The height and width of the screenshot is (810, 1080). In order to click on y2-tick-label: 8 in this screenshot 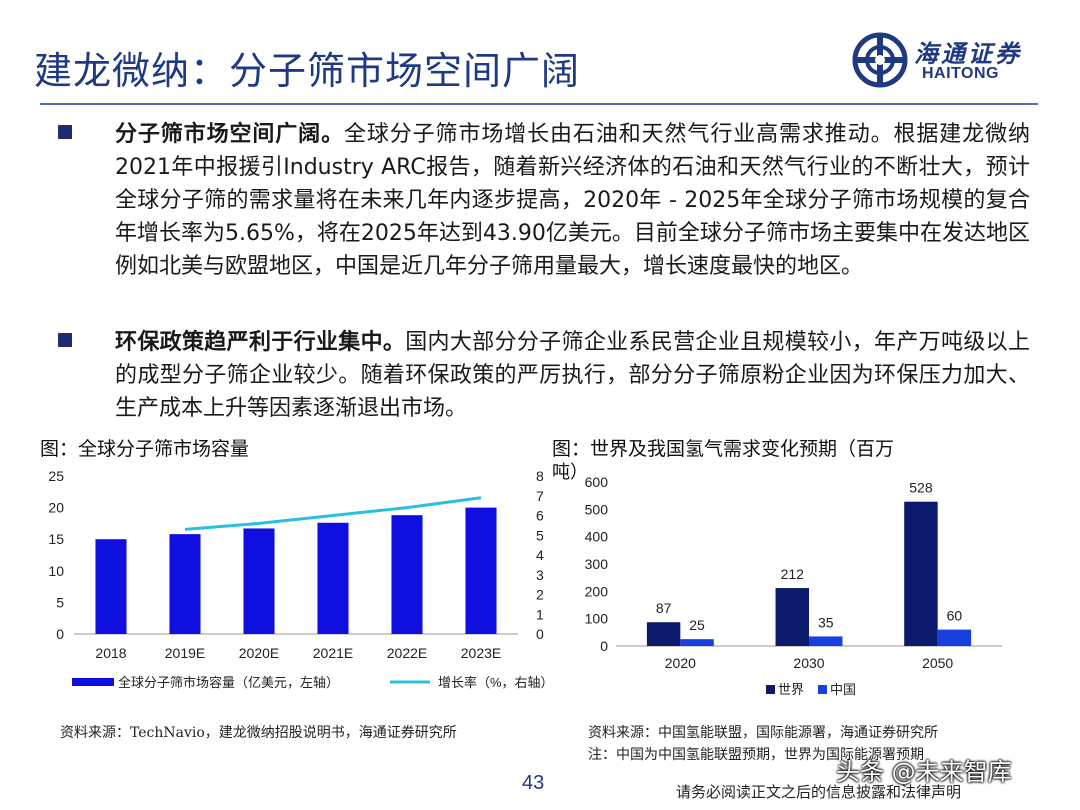, I will do `click(540, 476)`.